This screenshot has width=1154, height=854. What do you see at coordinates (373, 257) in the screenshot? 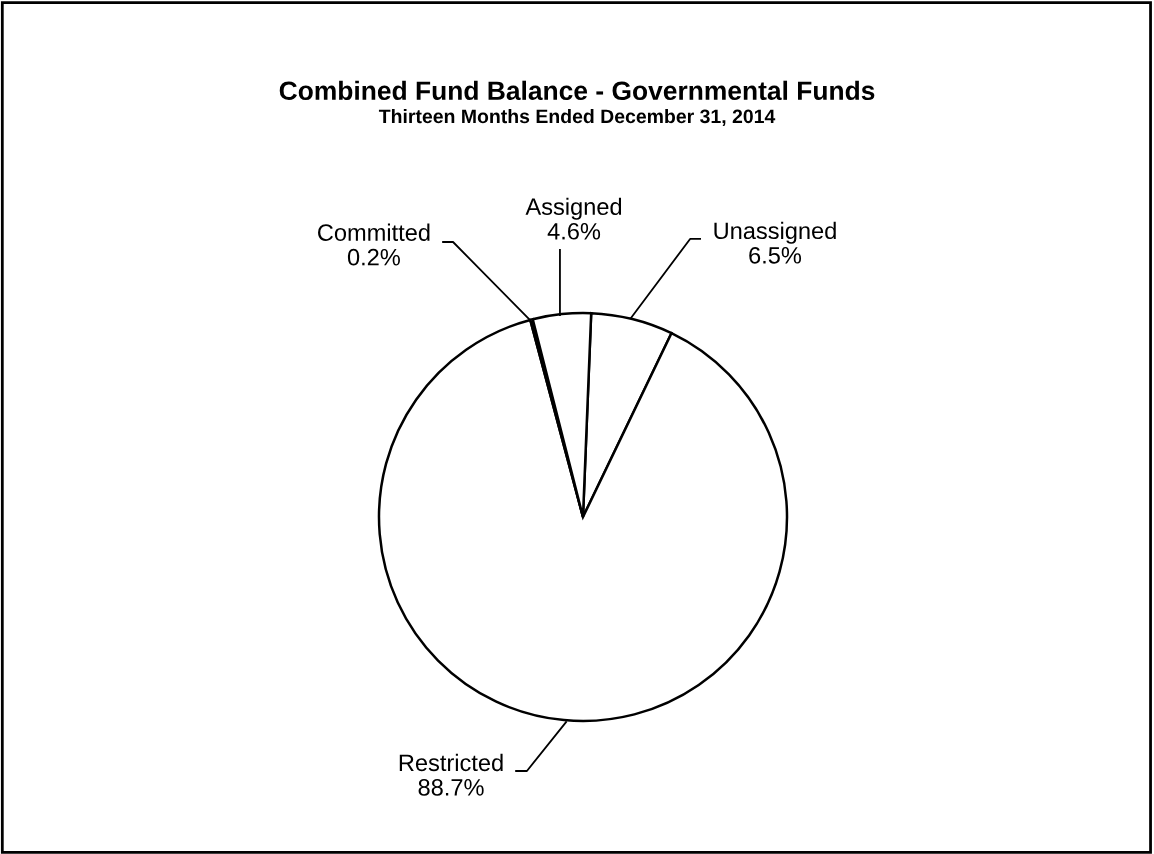
I see `data-label: 0.2%` at bounding box center [373, 257].